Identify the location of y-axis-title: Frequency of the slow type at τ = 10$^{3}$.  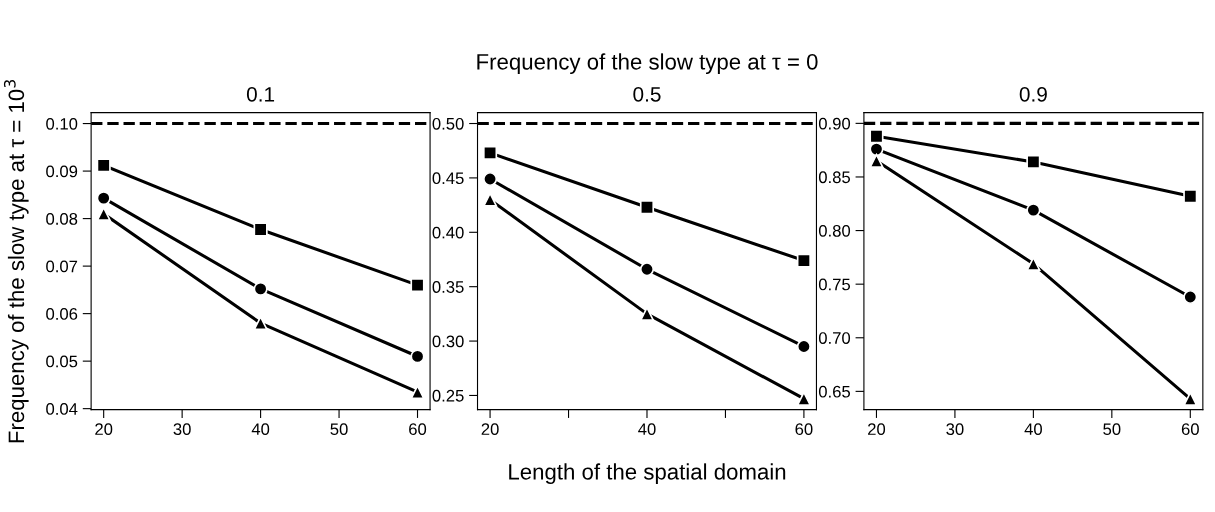
(16, 261).